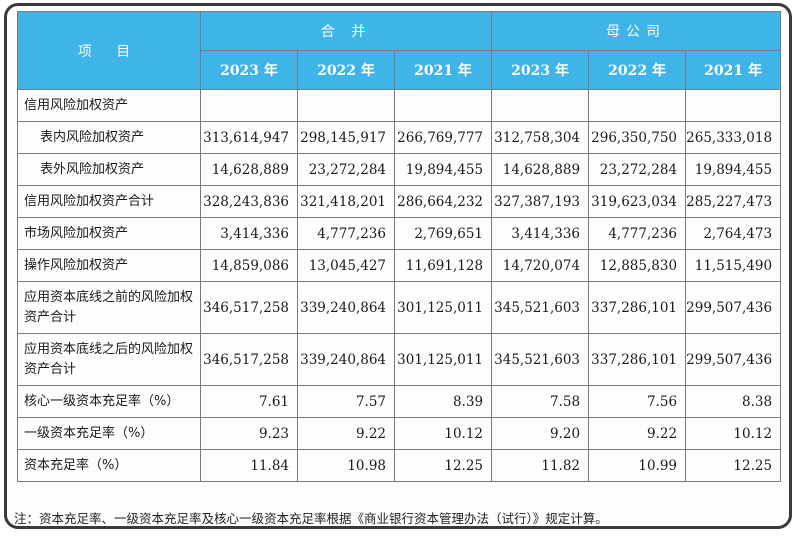  Describe the element at coordinates (540, 465) in the screenshot. I see `value-cell: 11.82` at that location.